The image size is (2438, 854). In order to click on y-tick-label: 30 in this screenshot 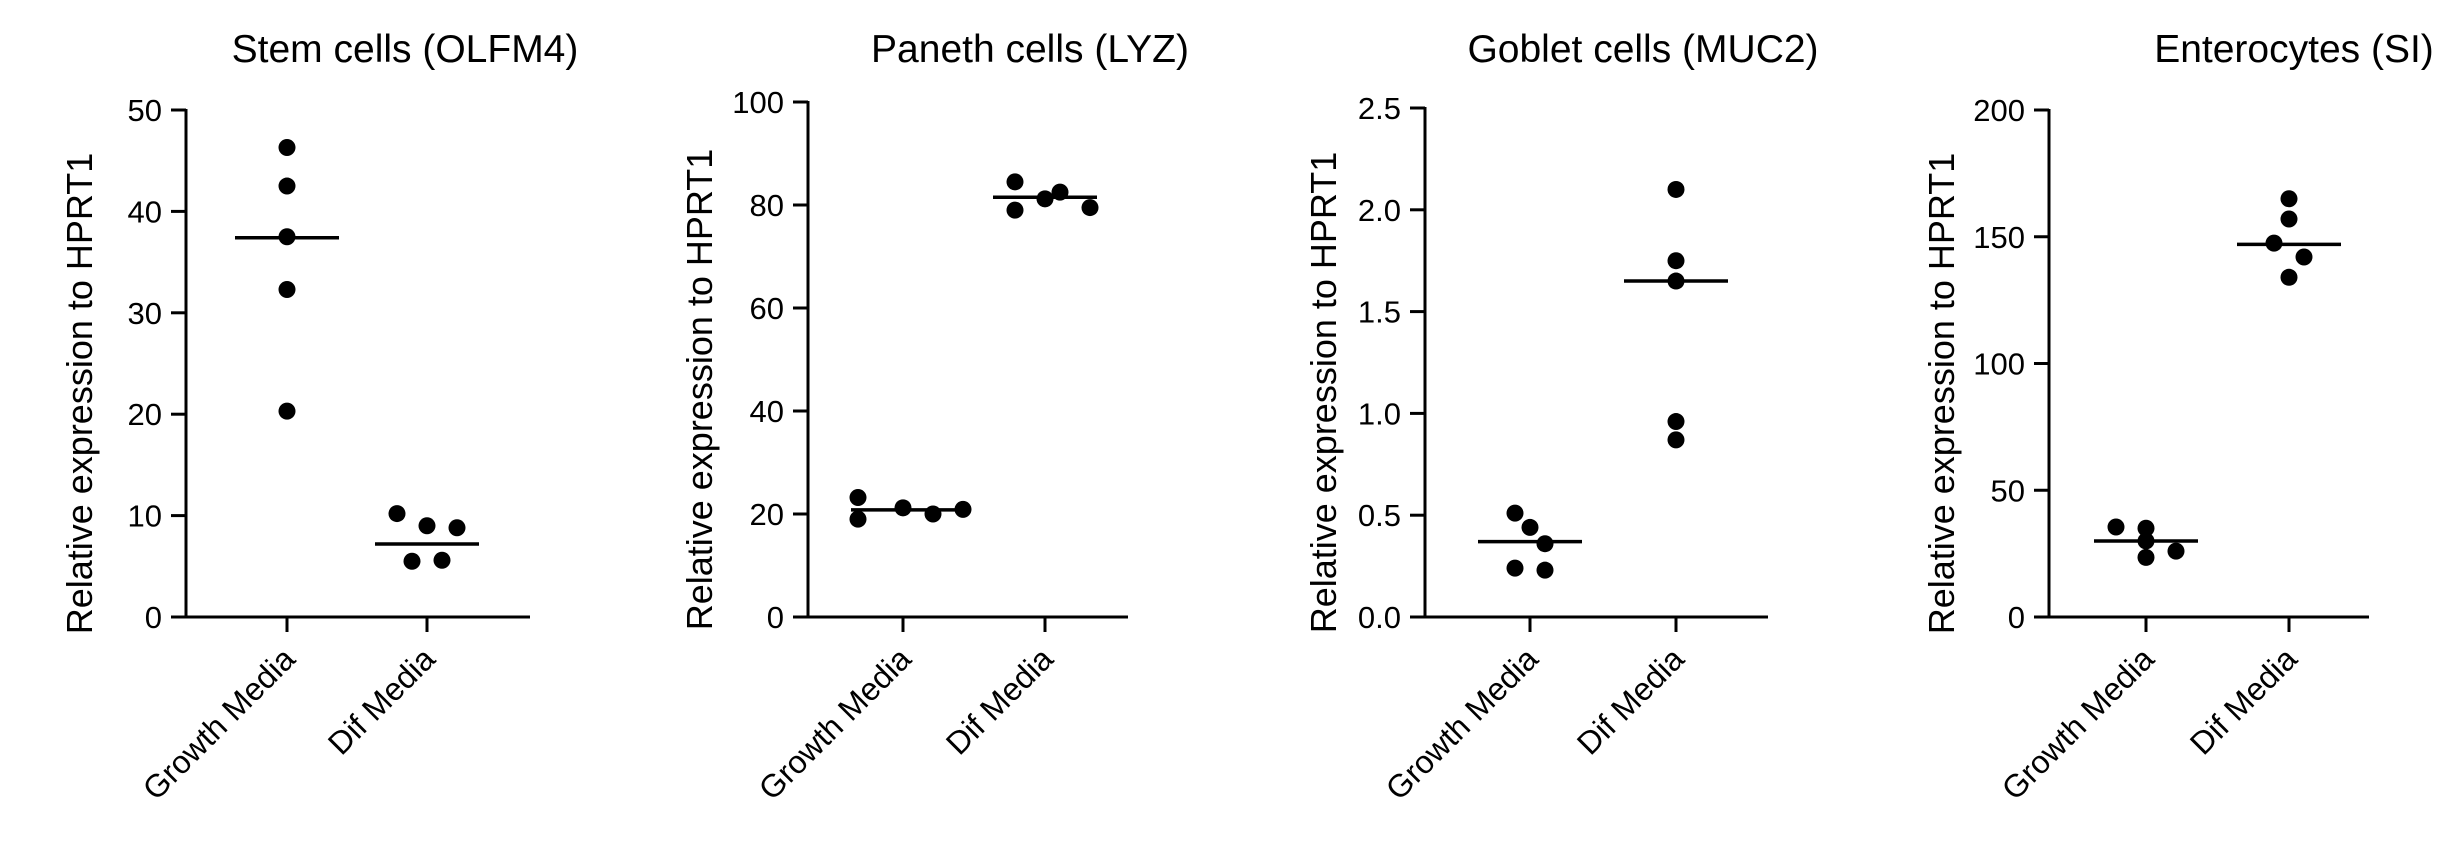, I will do `click(145, 313)`.